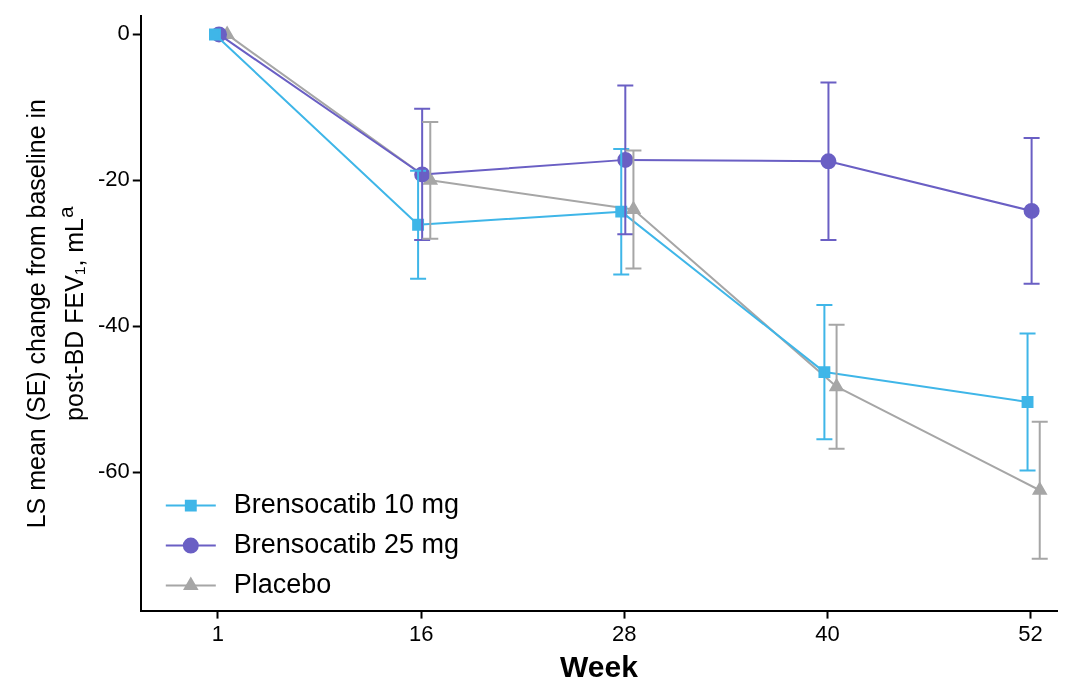  What do you see at coordinates (123, 33) in the screenshot?
I see `y-tick-label: 0` at bounding box center [123, 33].